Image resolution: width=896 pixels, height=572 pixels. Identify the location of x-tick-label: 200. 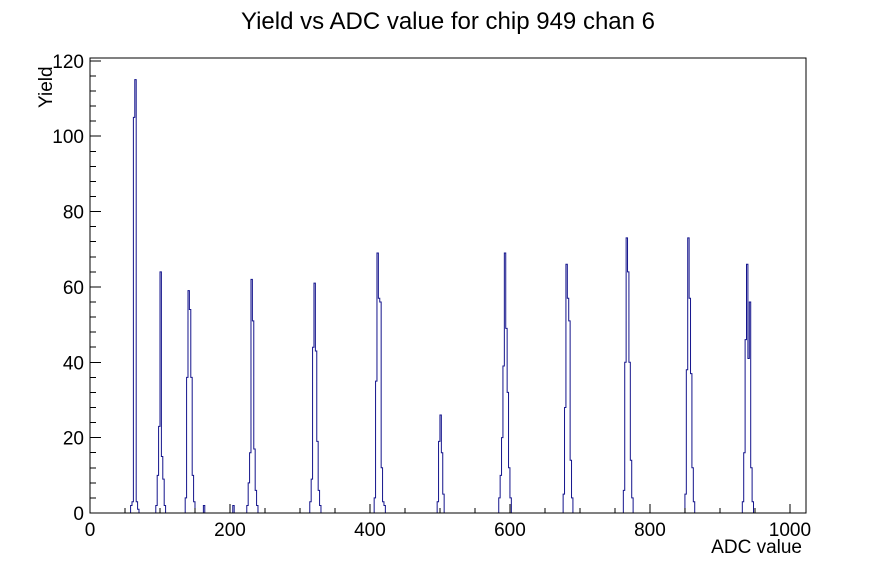
(230, 530).